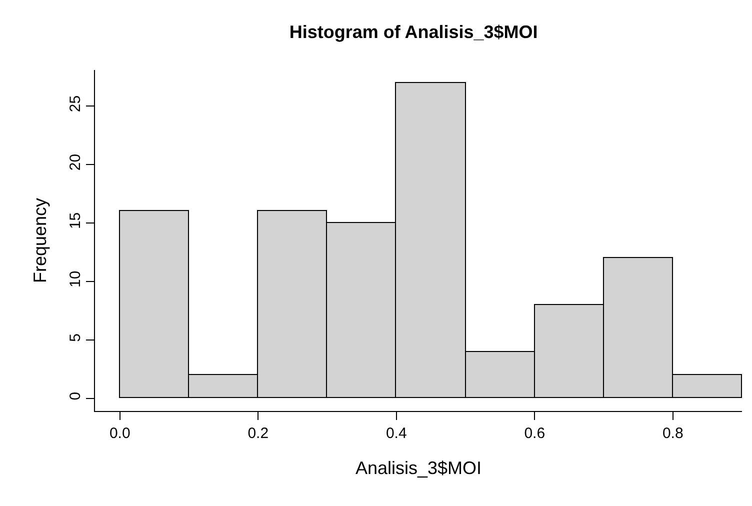  What do you see at coordinates (396, 433) in the screenshot?
I see `x-tick-label: 0.4` at bounding box center [396, 433].